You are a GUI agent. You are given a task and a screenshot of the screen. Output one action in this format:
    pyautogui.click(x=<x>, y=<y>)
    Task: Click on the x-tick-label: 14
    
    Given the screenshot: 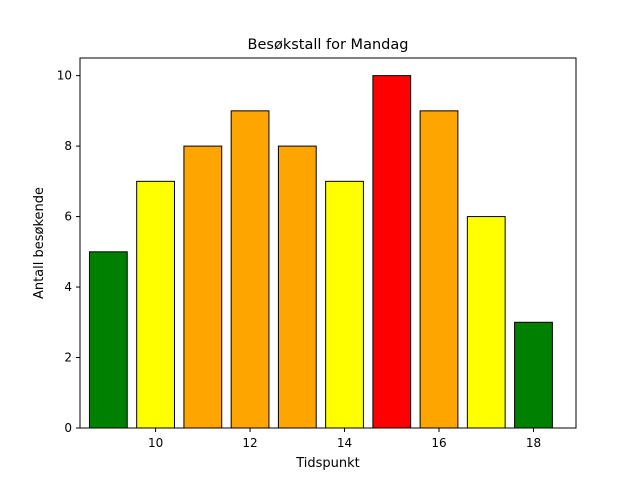 What is the action you would take?
    pyautogui.click(x=344, y=443)
    